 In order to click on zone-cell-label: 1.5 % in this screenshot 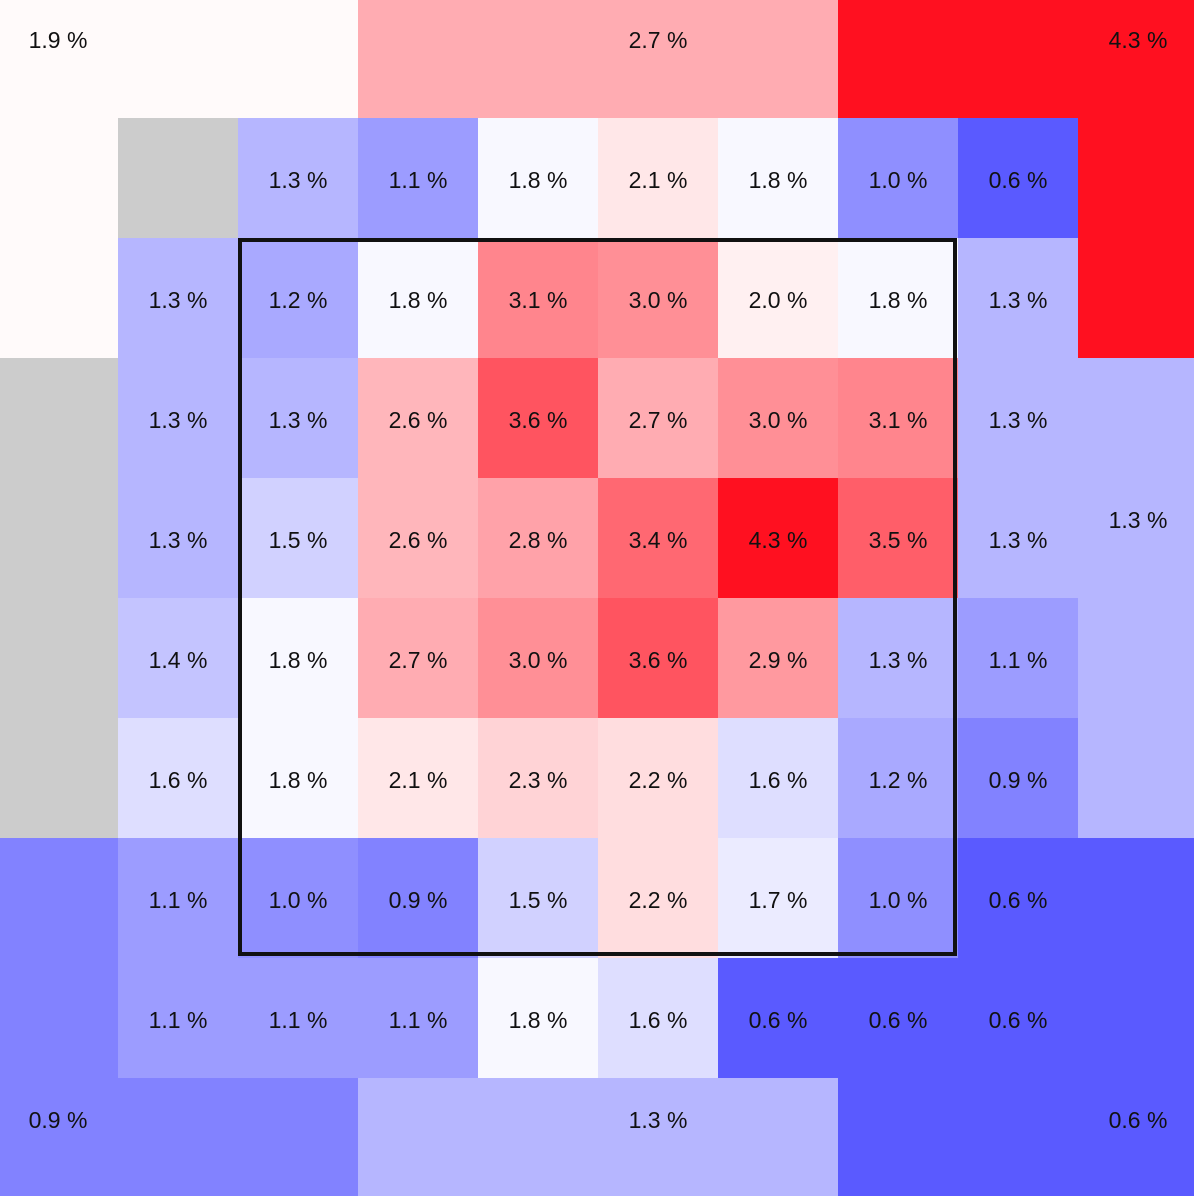, I will do `click(538, 900)`.